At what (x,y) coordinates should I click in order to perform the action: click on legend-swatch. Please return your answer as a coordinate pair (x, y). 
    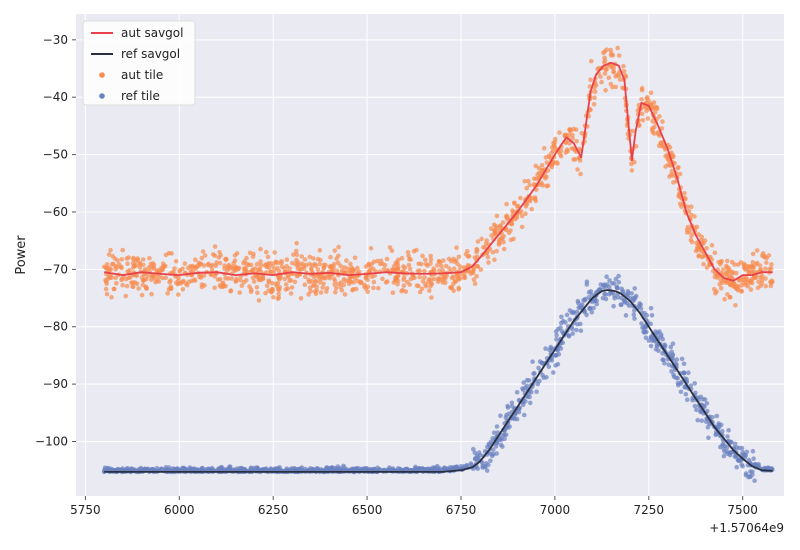
    Looking at the image, I should click on (102, 75).